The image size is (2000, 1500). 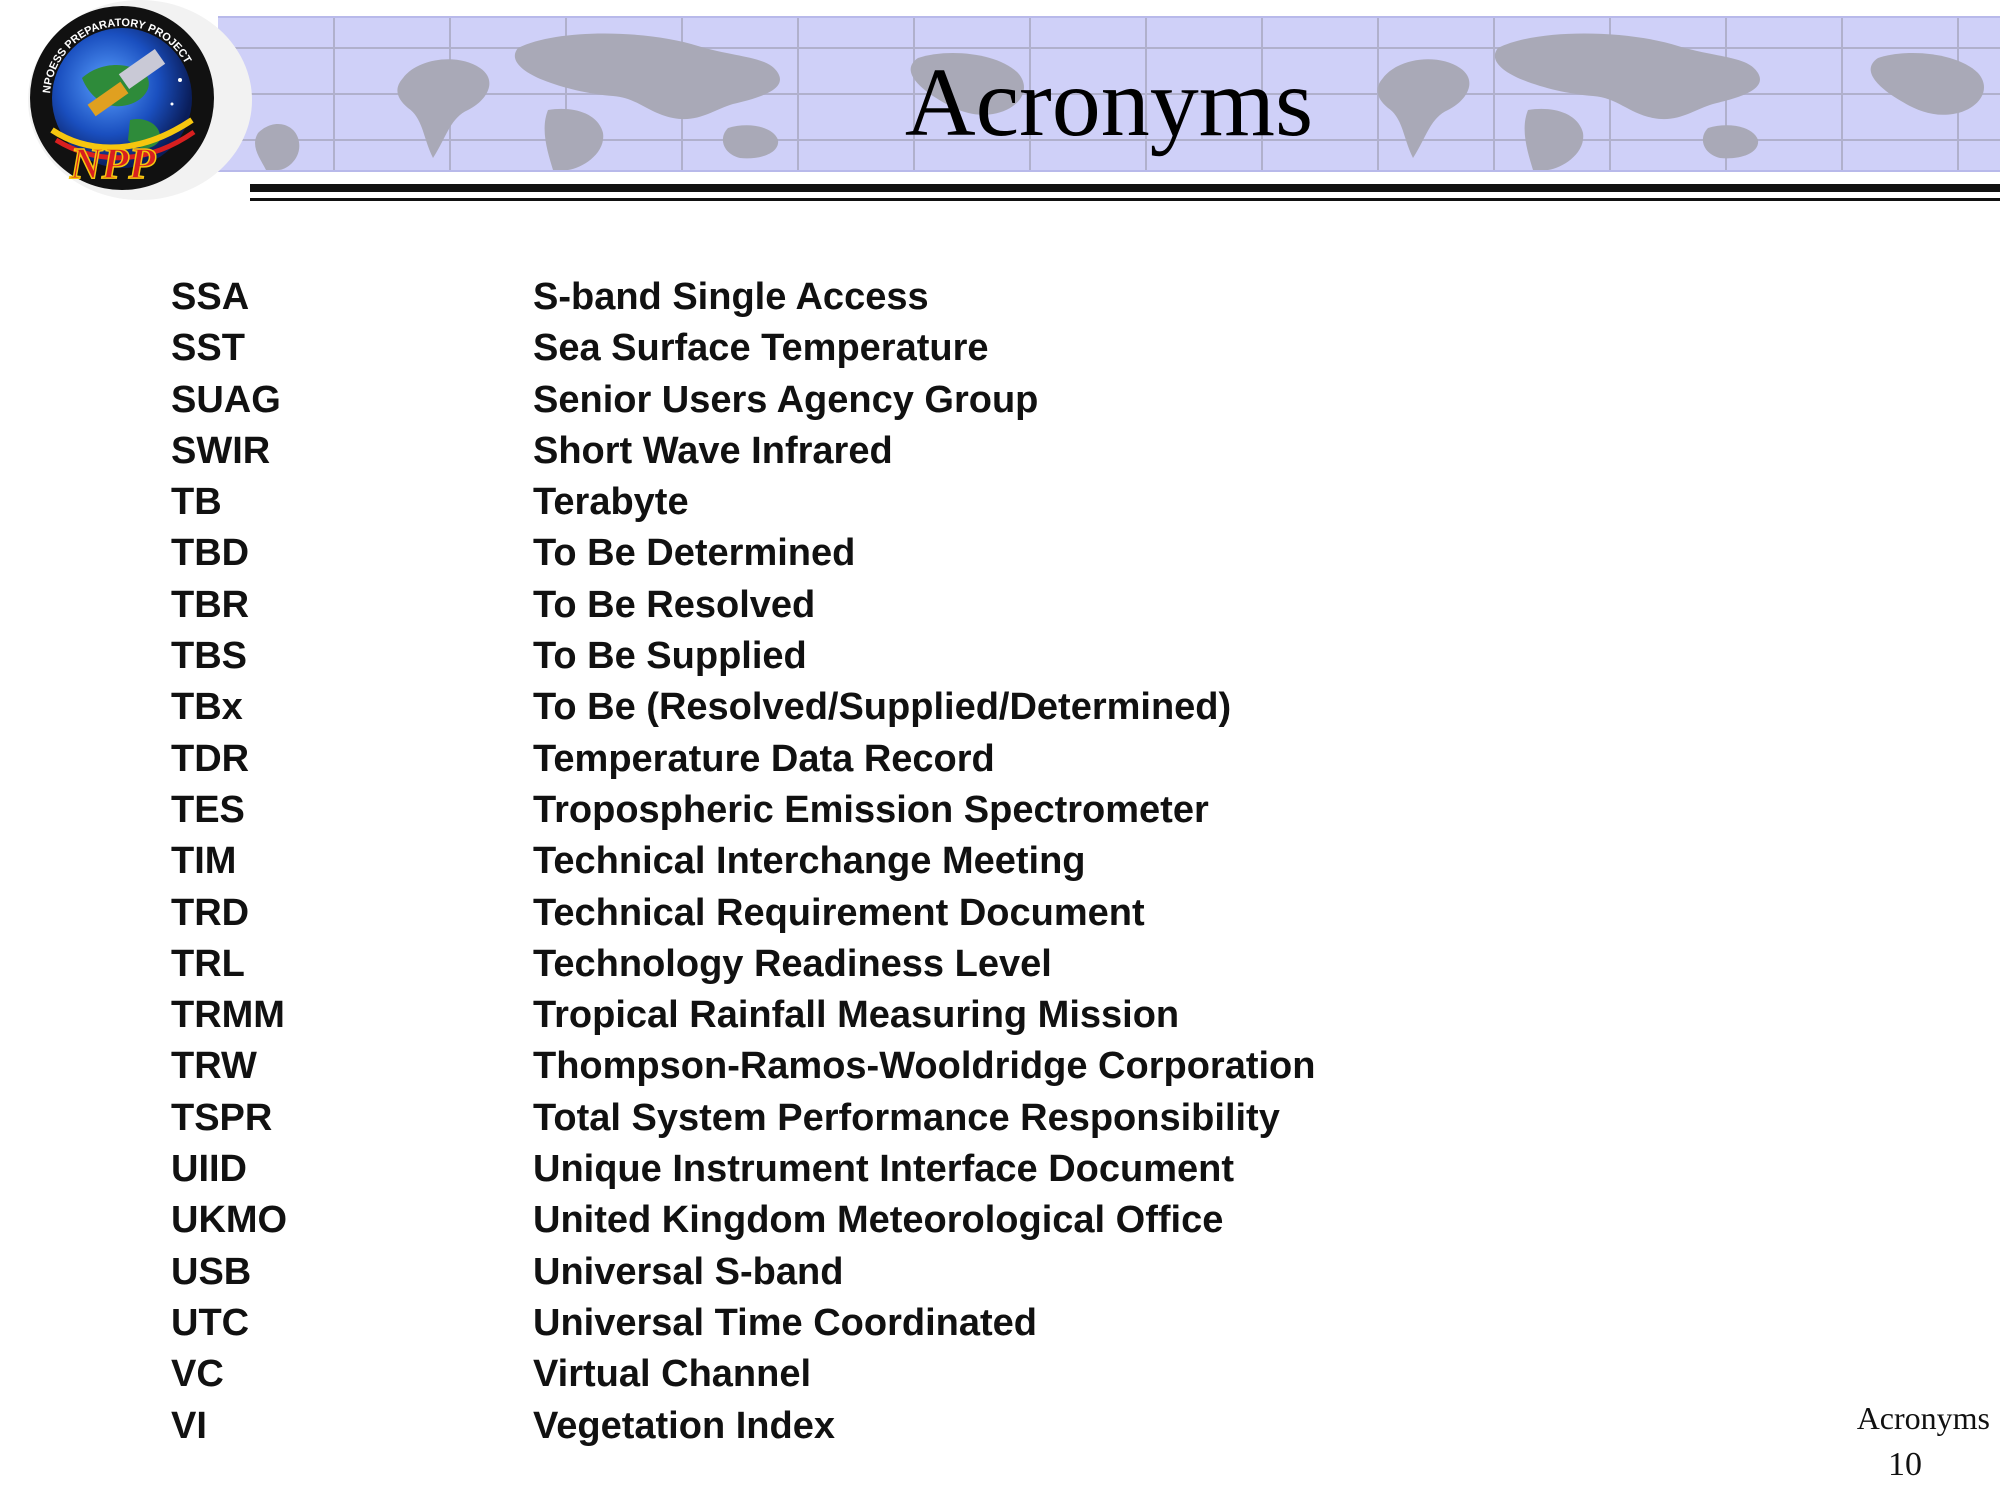 I want to click on acronym-term: TRW, so click(x=214, y=1066).